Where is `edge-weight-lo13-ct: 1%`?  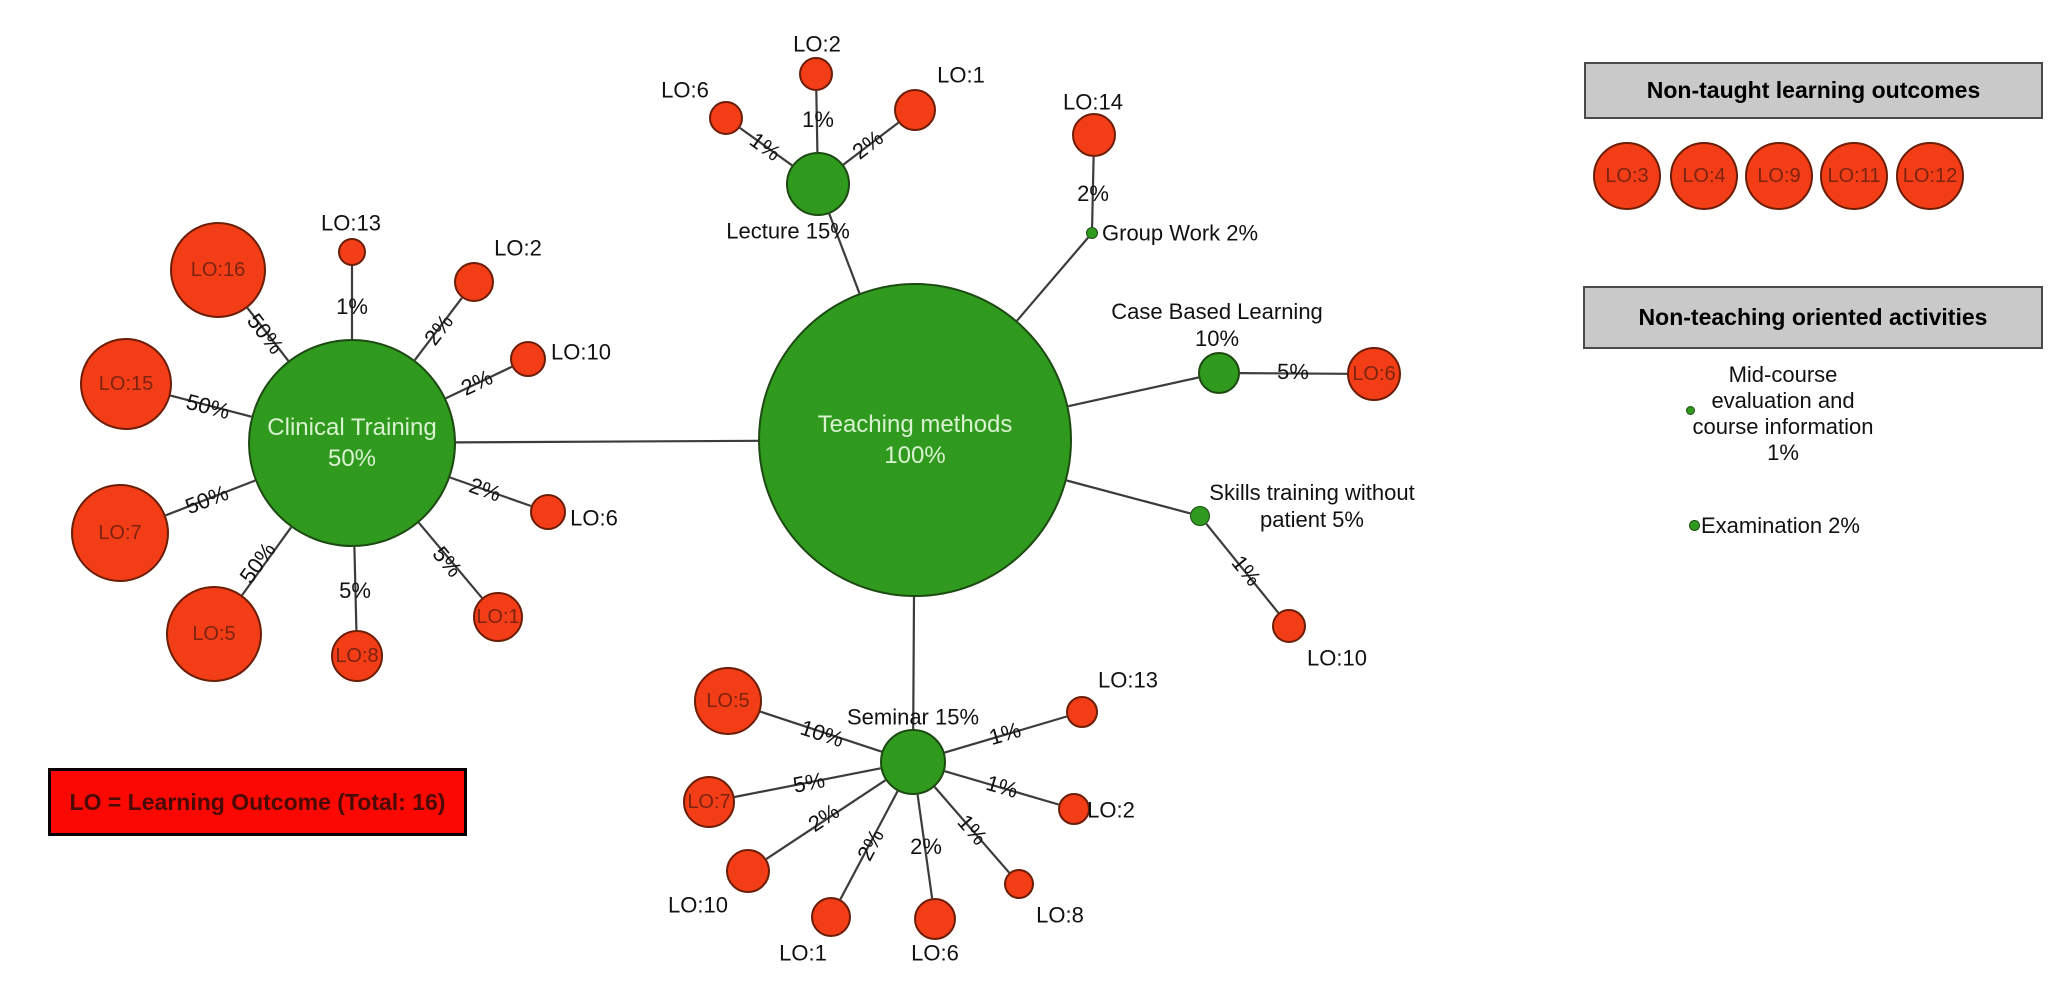
edge-weight-lo13-ct: 1% is located at coordinates (352, 306).